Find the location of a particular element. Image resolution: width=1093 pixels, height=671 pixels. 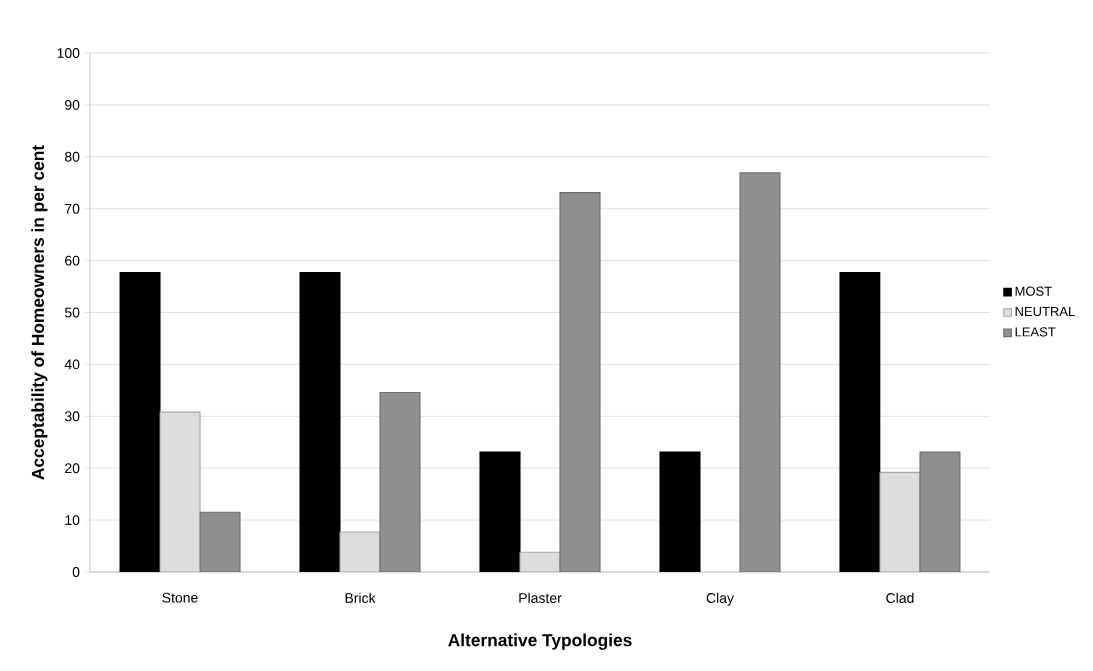

legend-label: NEUTRAL is located at coordinates (1045, 312).